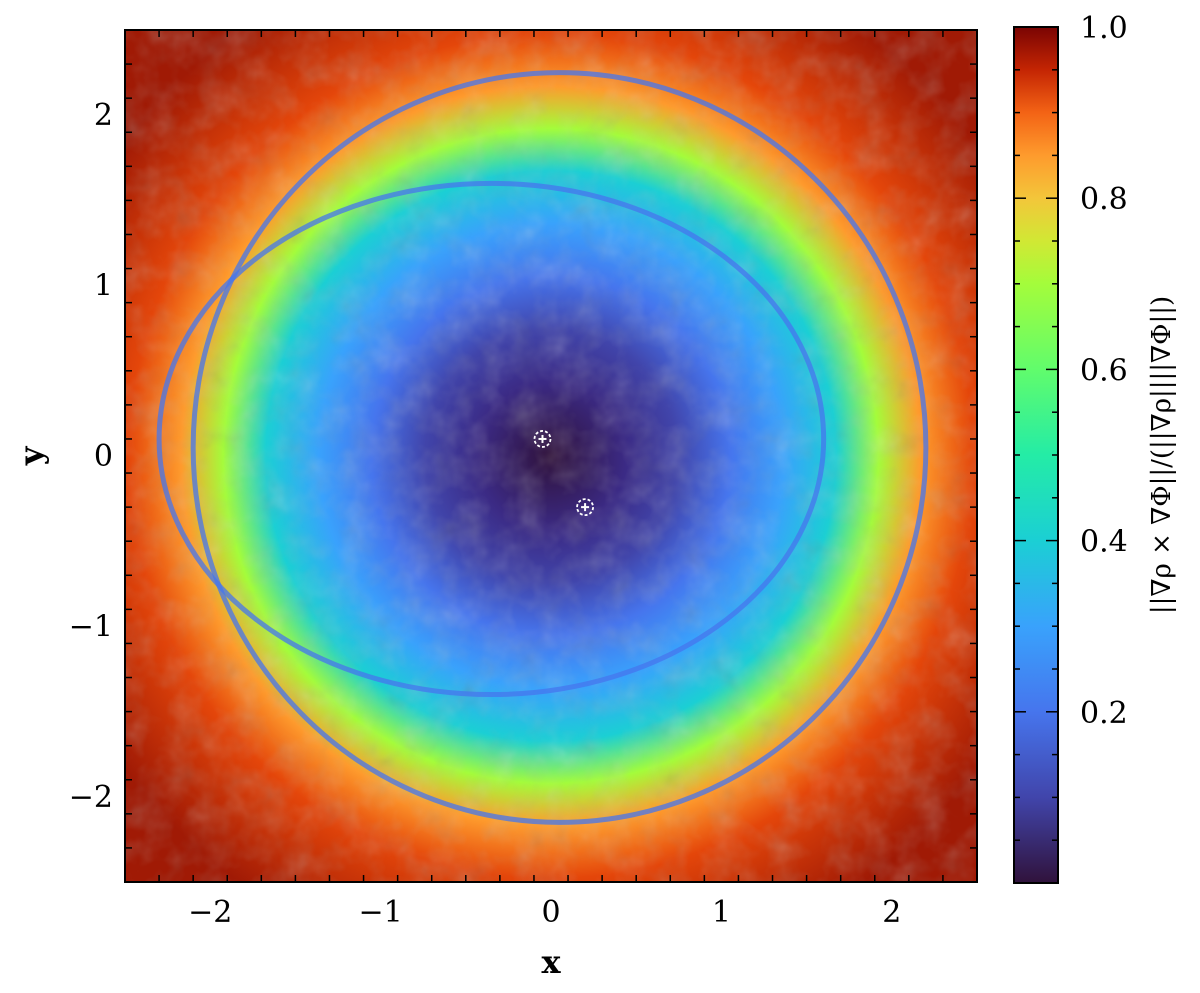 This screenshot has width=1200, height=993. Describe the element at coordinates (1104, 370) in the screenshot. I see `colorbar-tick-label: 0.6` at that location.